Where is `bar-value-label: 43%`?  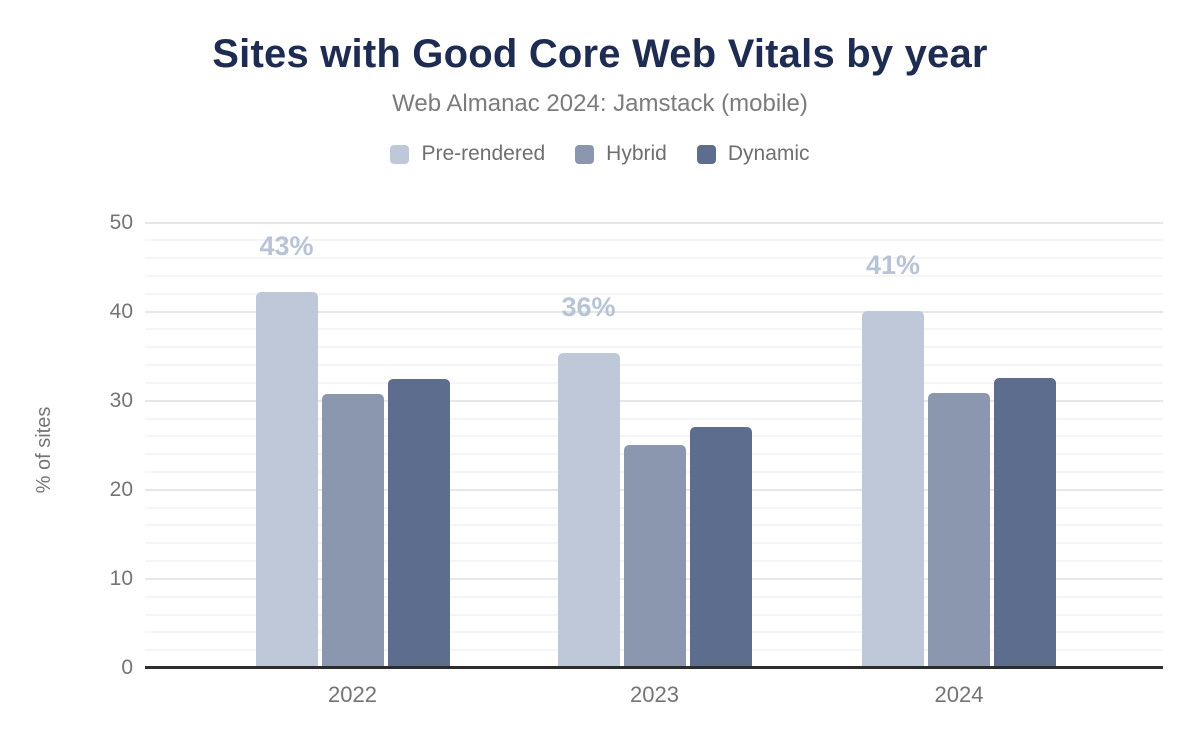
bar-value-label: 43% is located at coordinates (286, 245).